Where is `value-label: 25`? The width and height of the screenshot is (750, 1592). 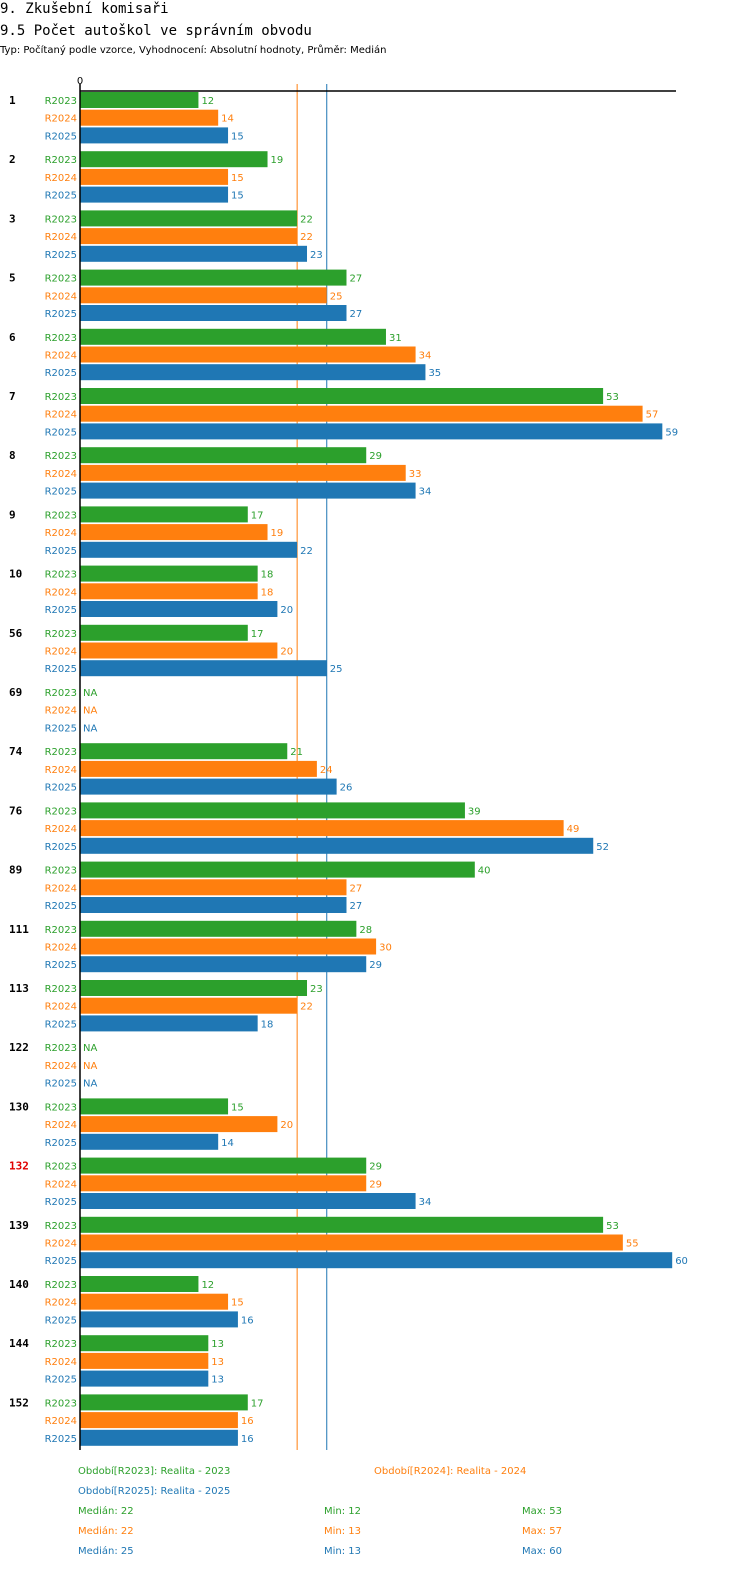
value-label: 25 is located at coordinates (336, 296).